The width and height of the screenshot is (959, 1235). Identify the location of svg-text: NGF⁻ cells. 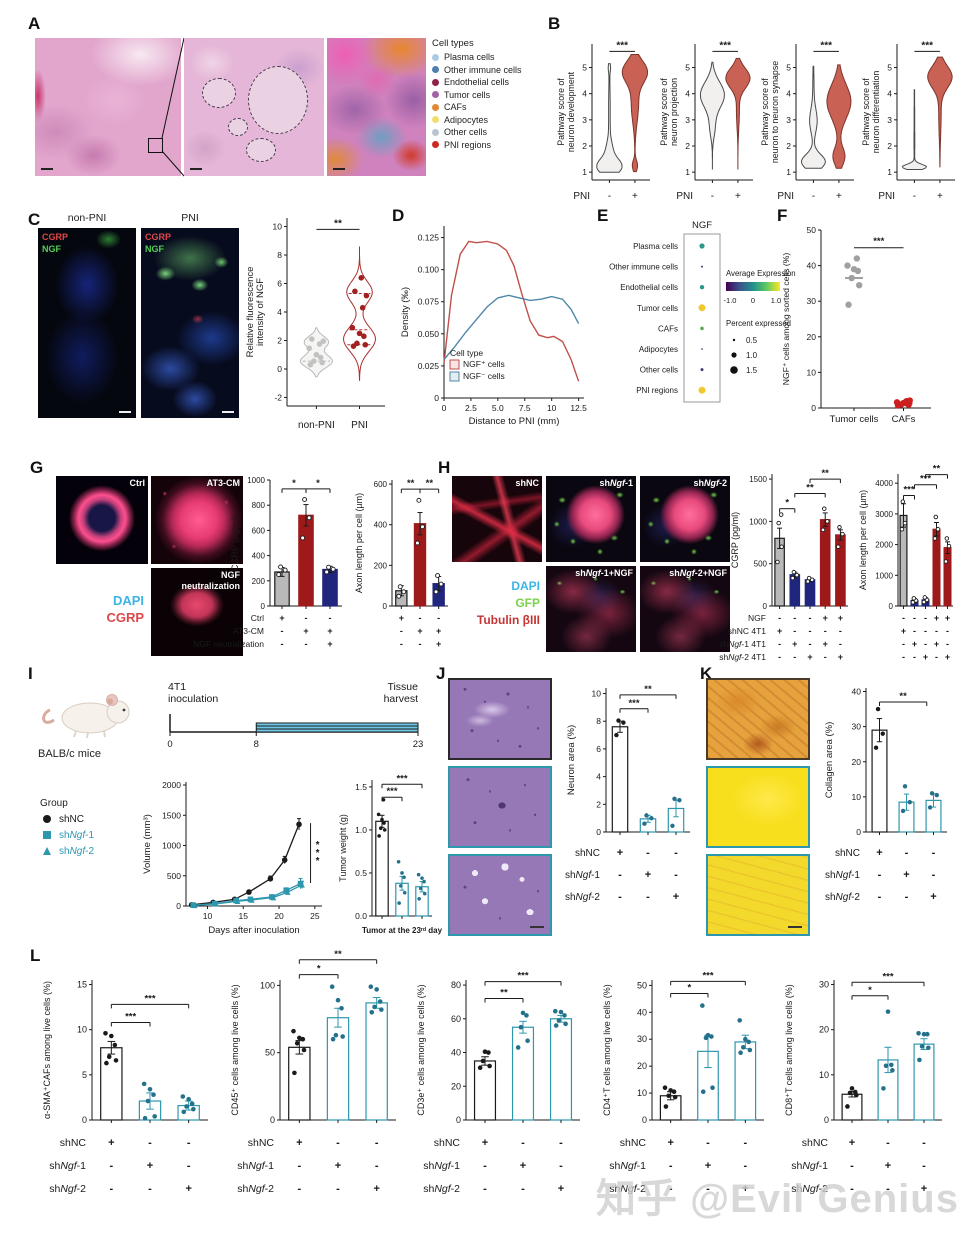
(484, 376).